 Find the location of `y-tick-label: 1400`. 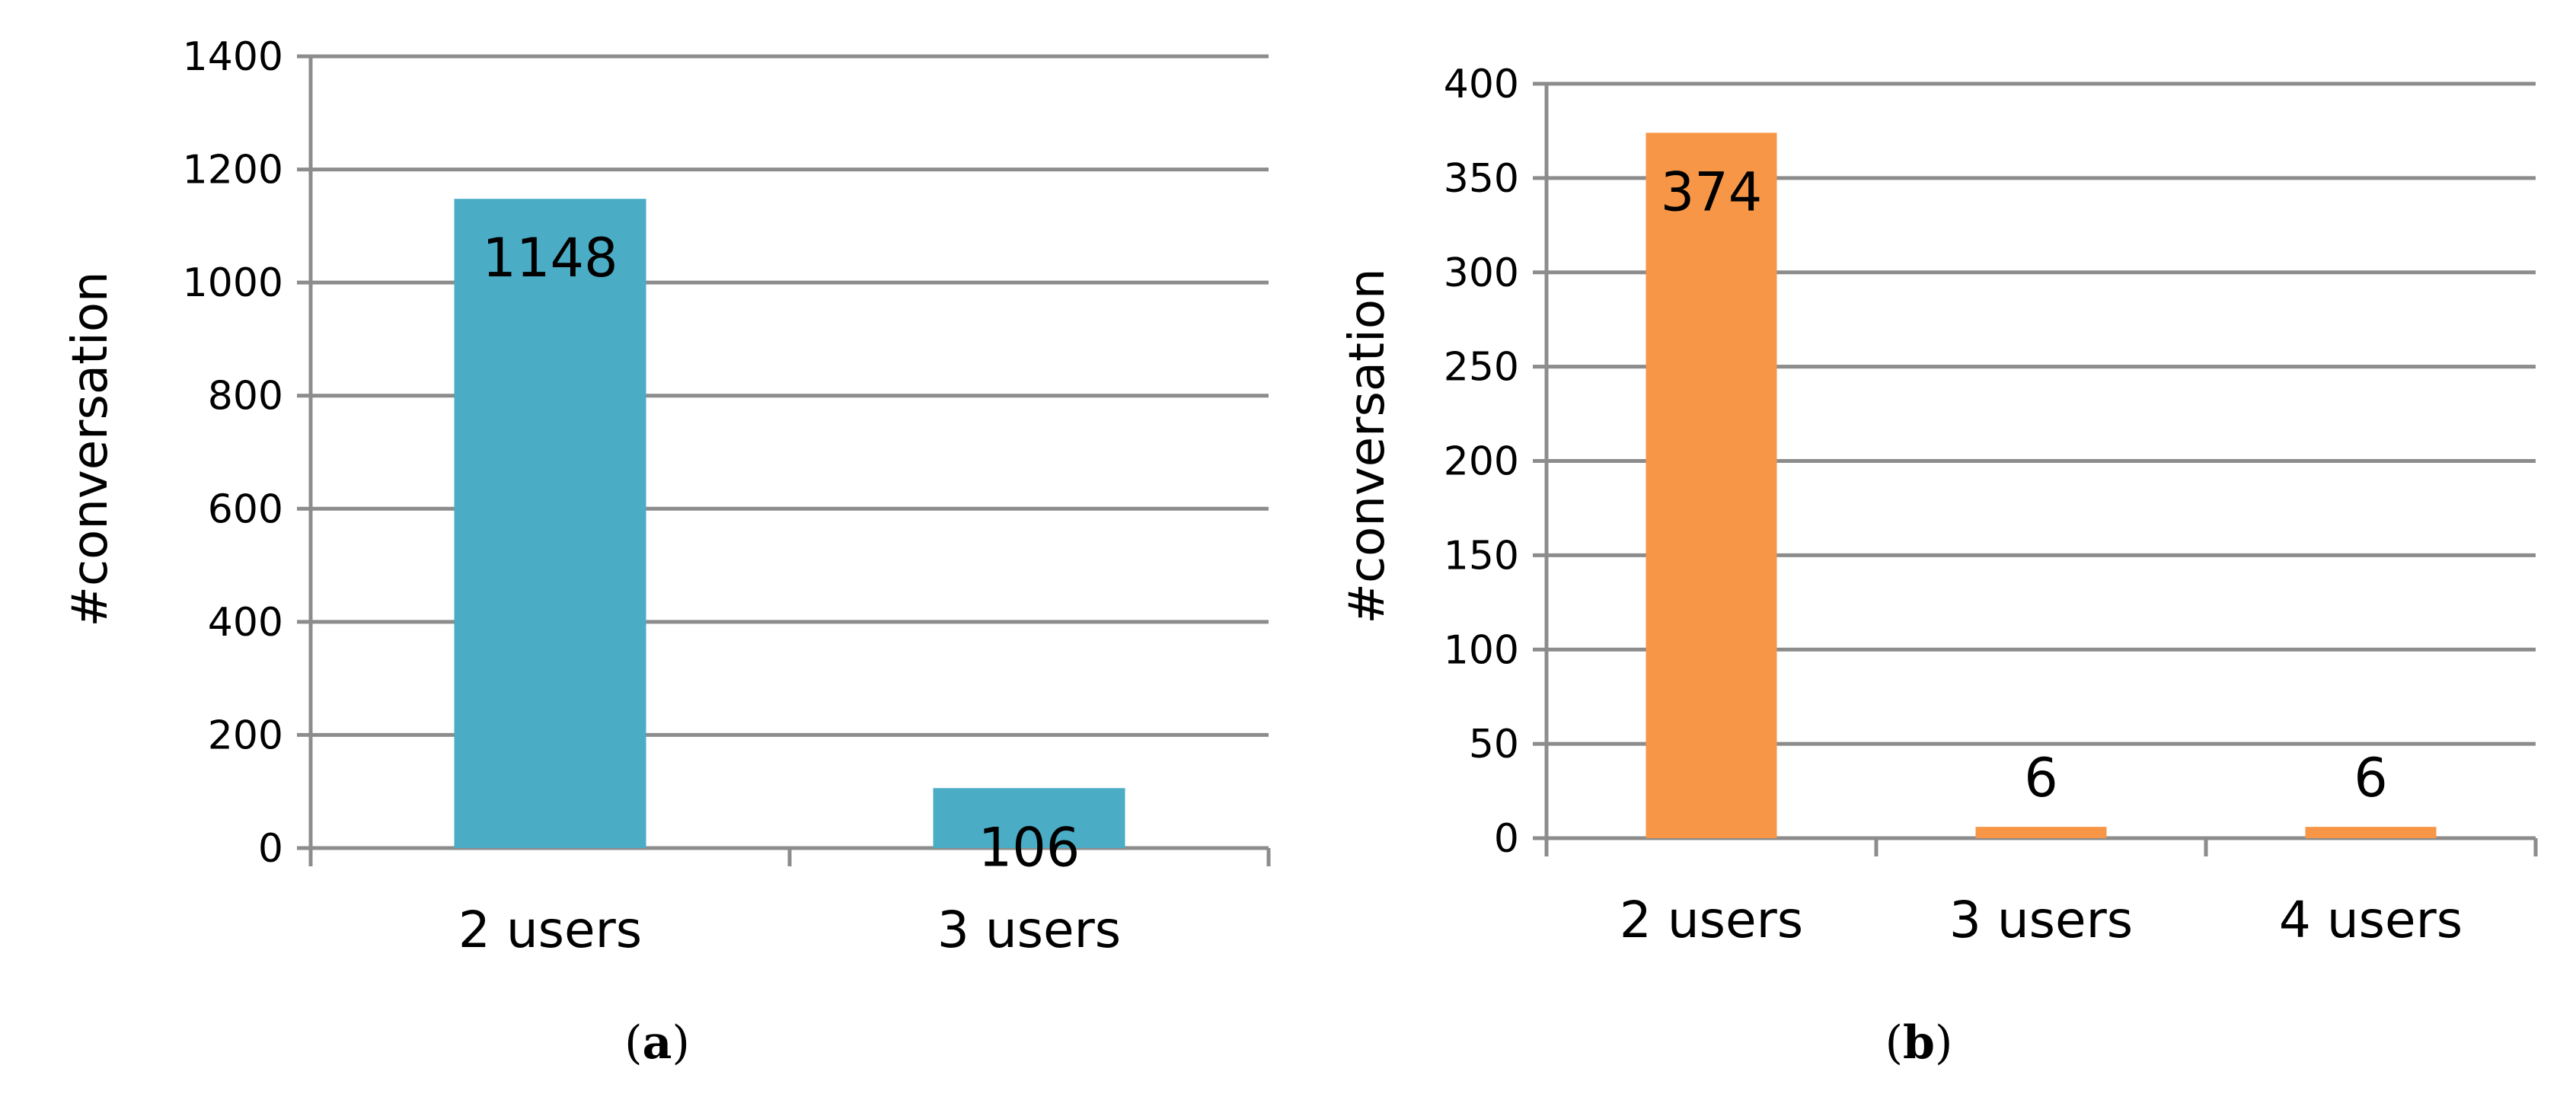

y-tick-label: 1400 is located at coordinates (233, 57).